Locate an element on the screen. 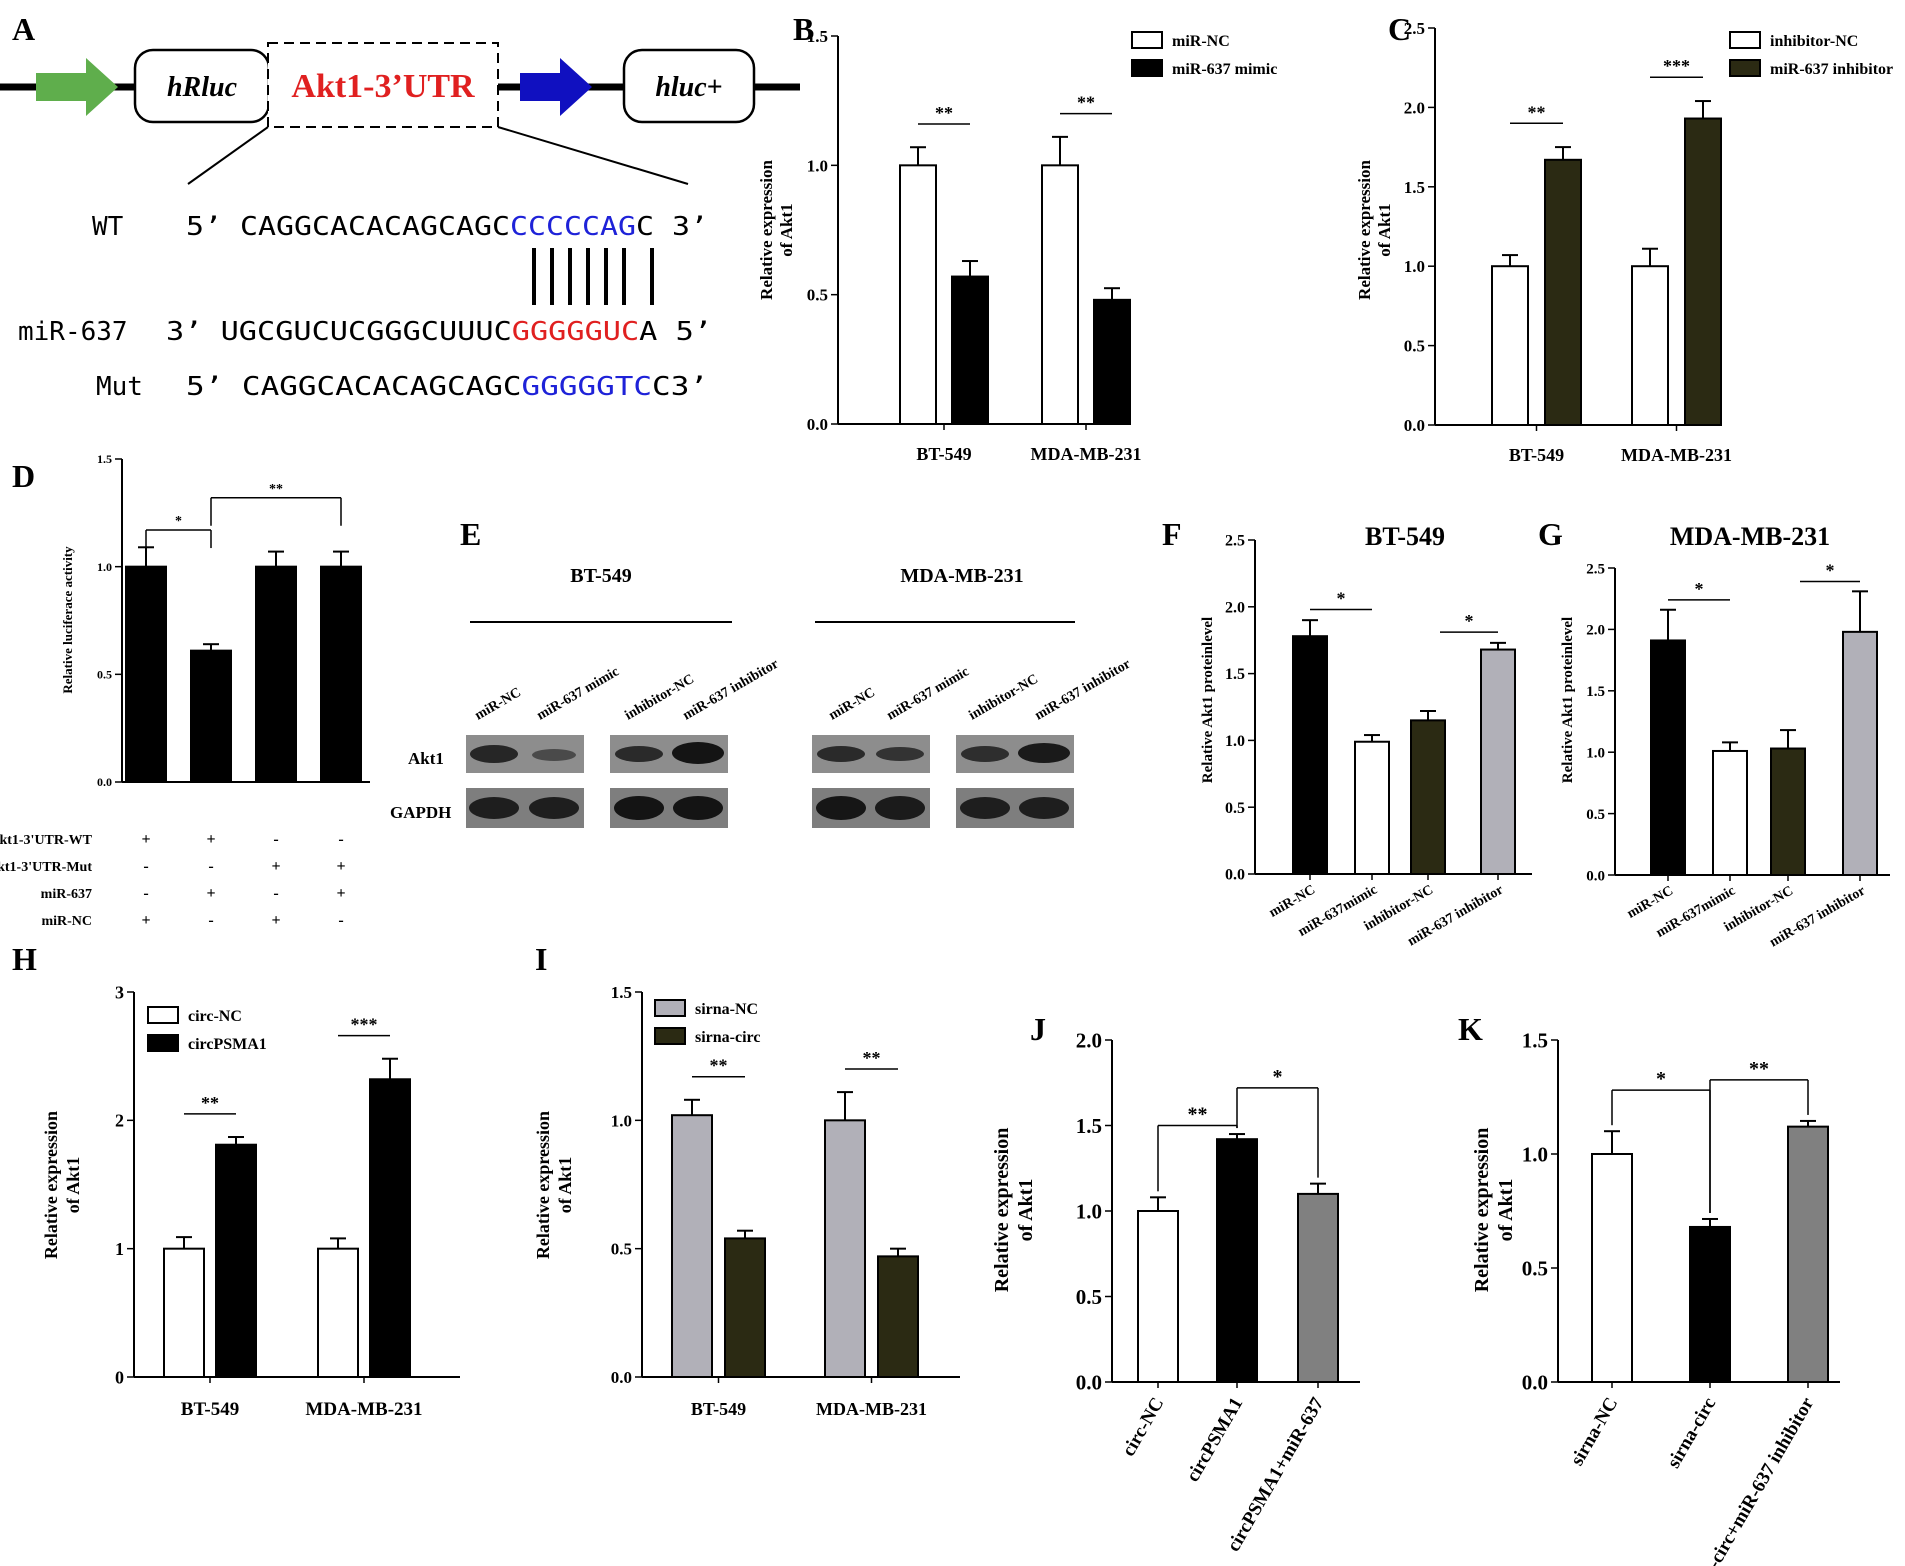 This screenshot has height=1566, width=1905. lane-label: inhibitor-NC is located at coordinates (1004, 698).